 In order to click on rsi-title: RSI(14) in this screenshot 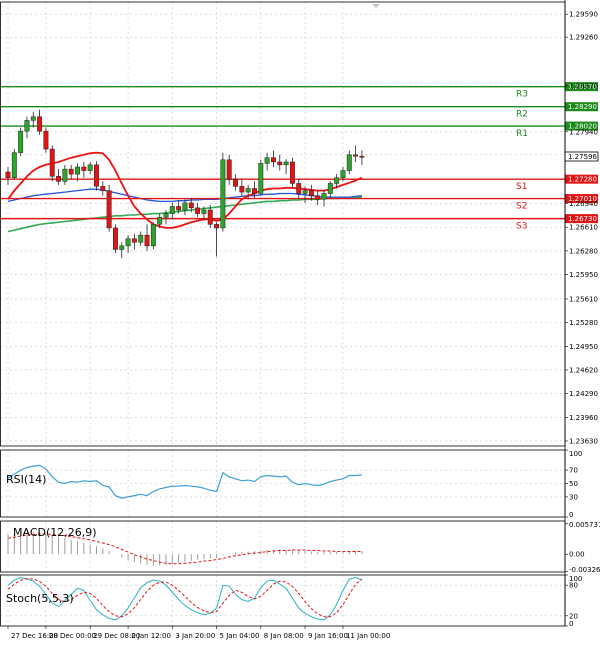, I will do `click(26, 479)`.